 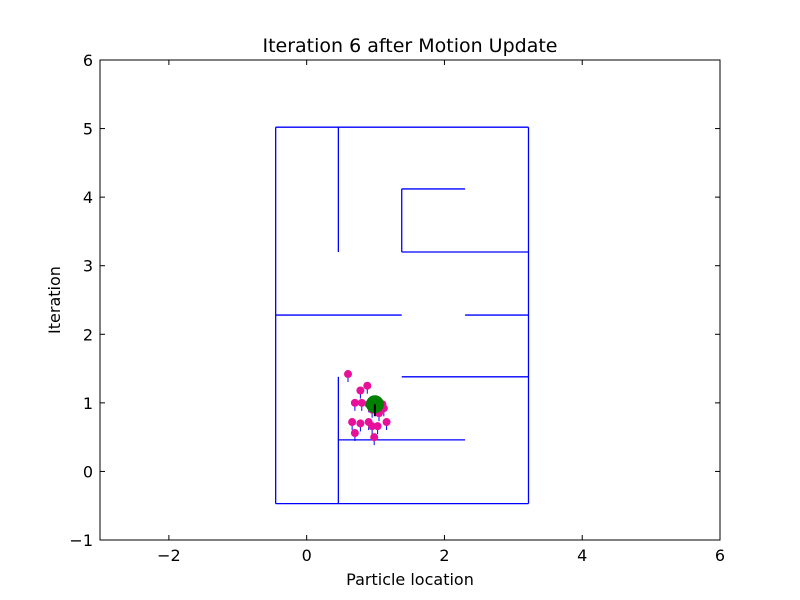 I want to click on x-tick-label-1: 0, so click(x=307, y=555).